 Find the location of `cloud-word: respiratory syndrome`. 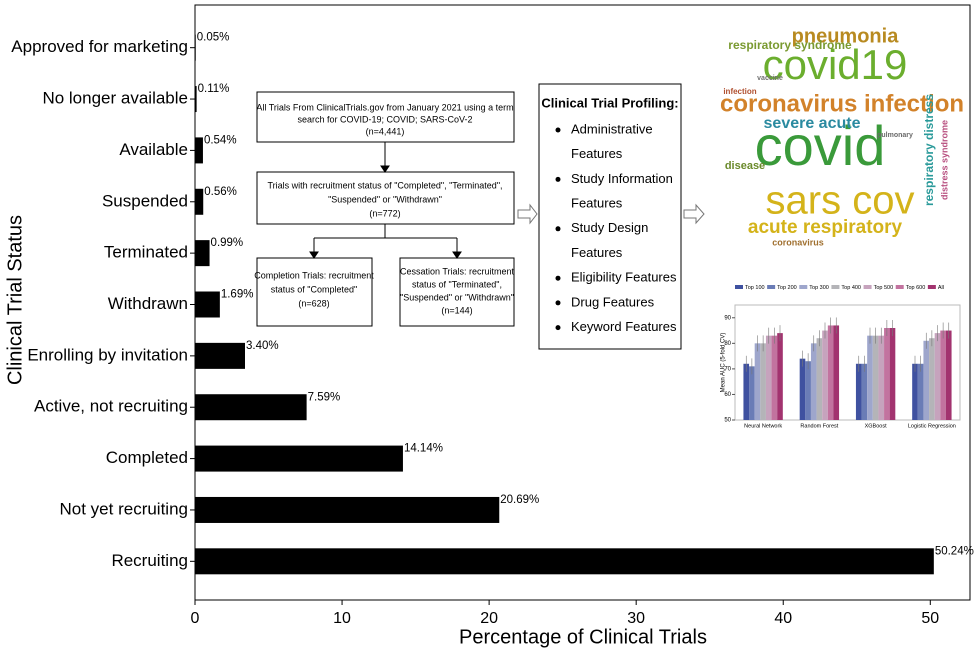

cloud-word: respiratory syndrome is located at coordinates (790, 45).